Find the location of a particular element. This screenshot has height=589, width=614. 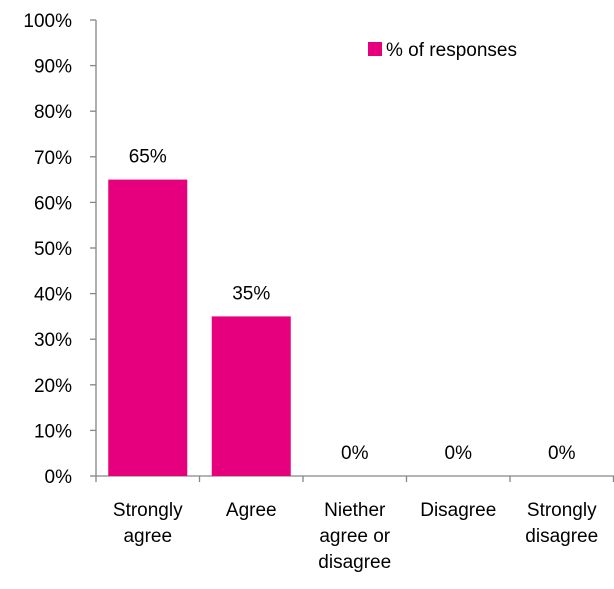

x-category-label: Strongly agree is located at coordinates (148, 523).